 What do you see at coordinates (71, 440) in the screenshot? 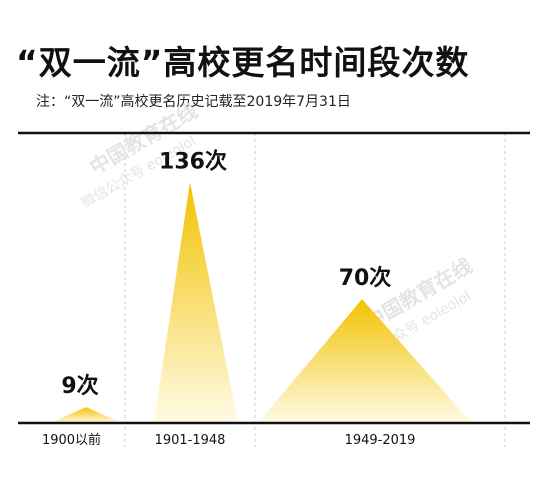
I see `x-tick-label-0: 1900以前` at bounding box center [71, 440].